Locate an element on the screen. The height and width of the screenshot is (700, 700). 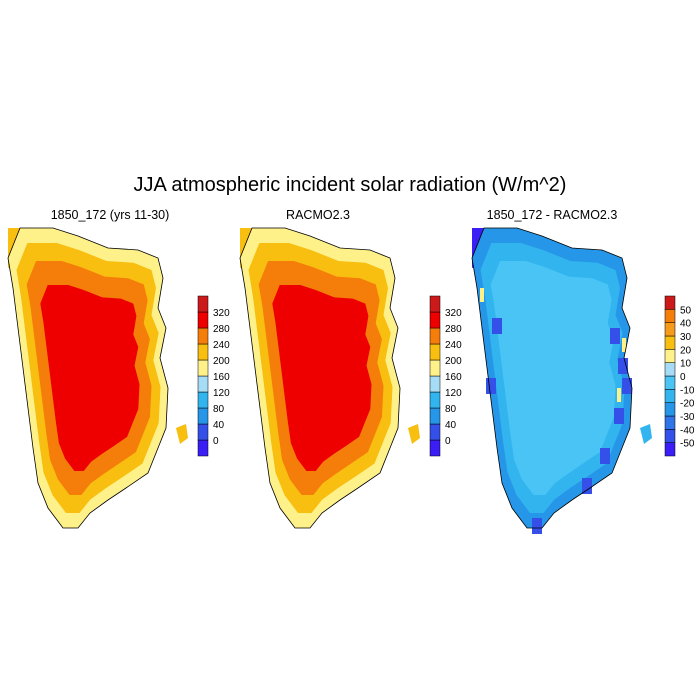
colorbar-tick-label: -50 is located at coordinates (687, 444).